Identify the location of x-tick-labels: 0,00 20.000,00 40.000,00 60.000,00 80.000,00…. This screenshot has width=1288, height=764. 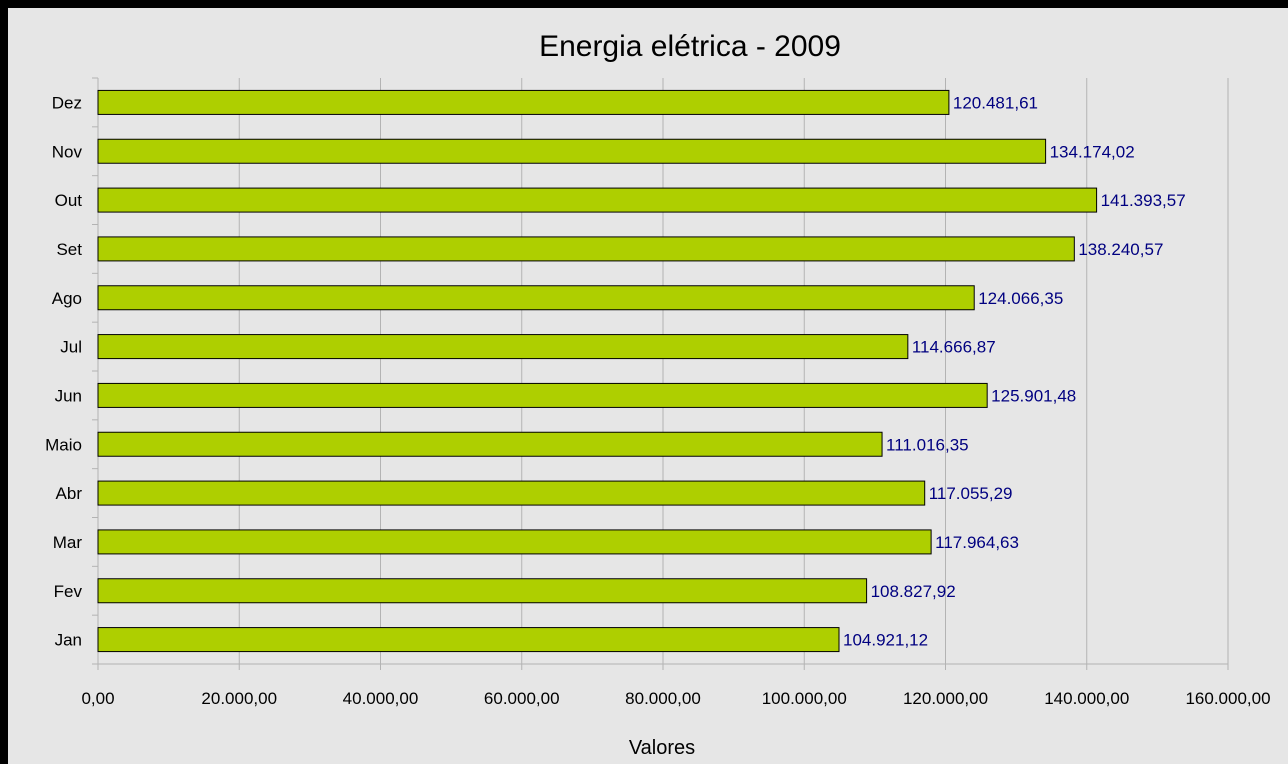
(675, 698).